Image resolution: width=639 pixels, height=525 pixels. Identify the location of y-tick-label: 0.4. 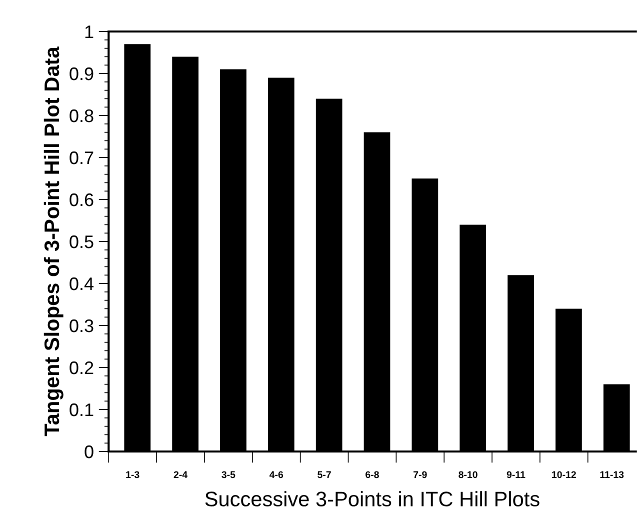
(82, 283).